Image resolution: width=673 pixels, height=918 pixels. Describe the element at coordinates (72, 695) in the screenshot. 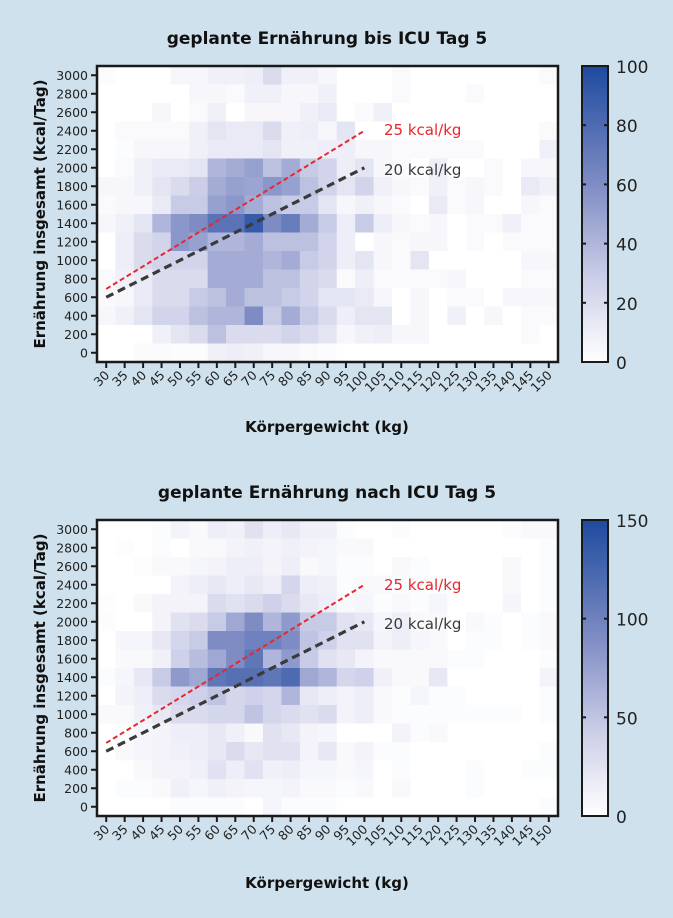

I see `y-tick-label: 1200` at that location.